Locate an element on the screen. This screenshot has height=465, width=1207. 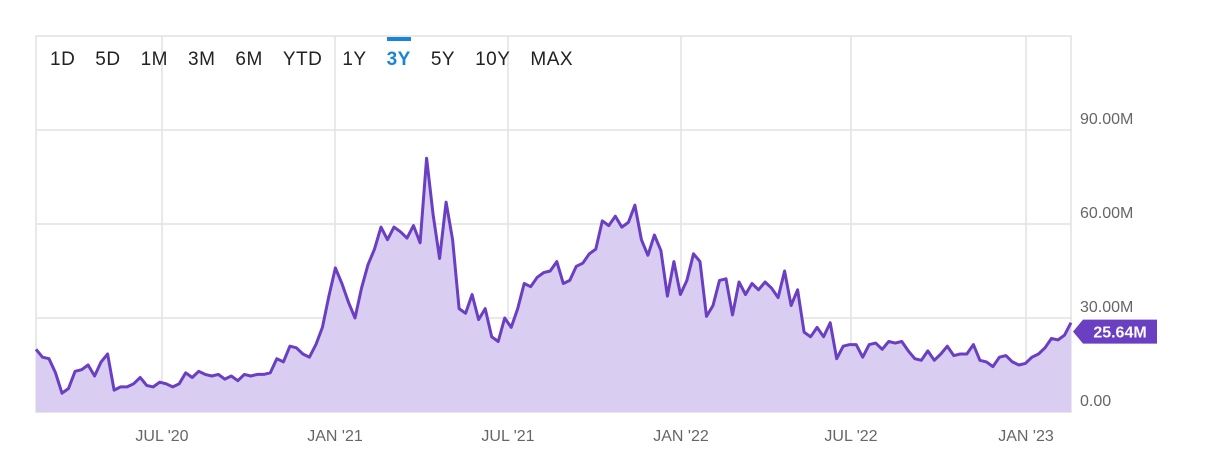
range-tab-ytd: YTD is located at coordinates (302, 59).